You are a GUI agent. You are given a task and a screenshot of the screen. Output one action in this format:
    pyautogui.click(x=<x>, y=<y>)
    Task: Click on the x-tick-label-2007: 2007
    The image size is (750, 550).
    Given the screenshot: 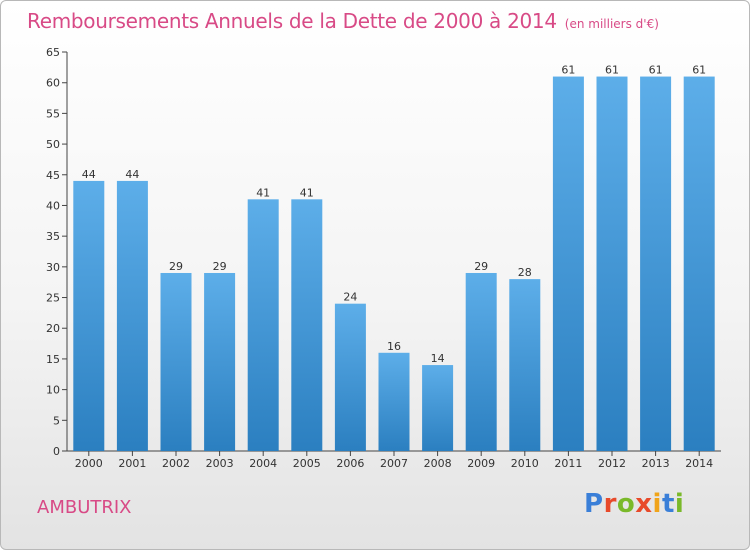 What is the action you would take?
    pyautogui.click(x=394, y=463)
    